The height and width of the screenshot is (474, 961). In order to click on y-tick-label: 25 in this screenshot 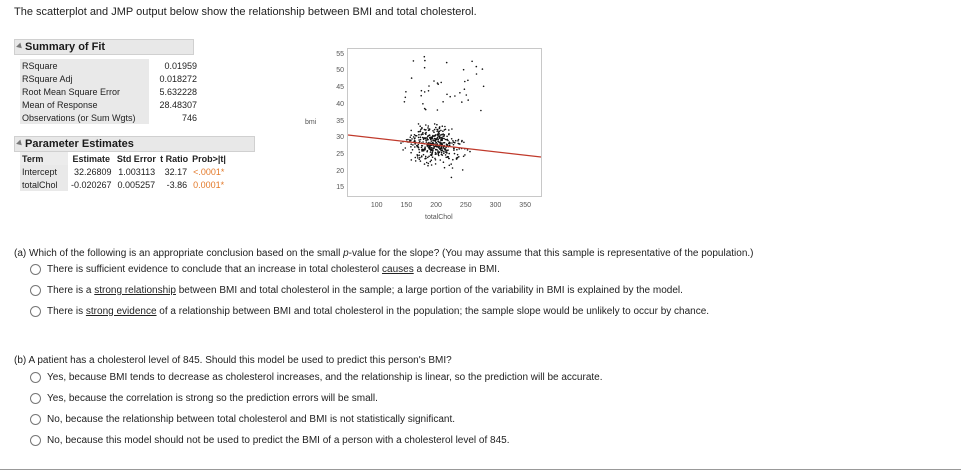, I will do `click(340, 154)`.